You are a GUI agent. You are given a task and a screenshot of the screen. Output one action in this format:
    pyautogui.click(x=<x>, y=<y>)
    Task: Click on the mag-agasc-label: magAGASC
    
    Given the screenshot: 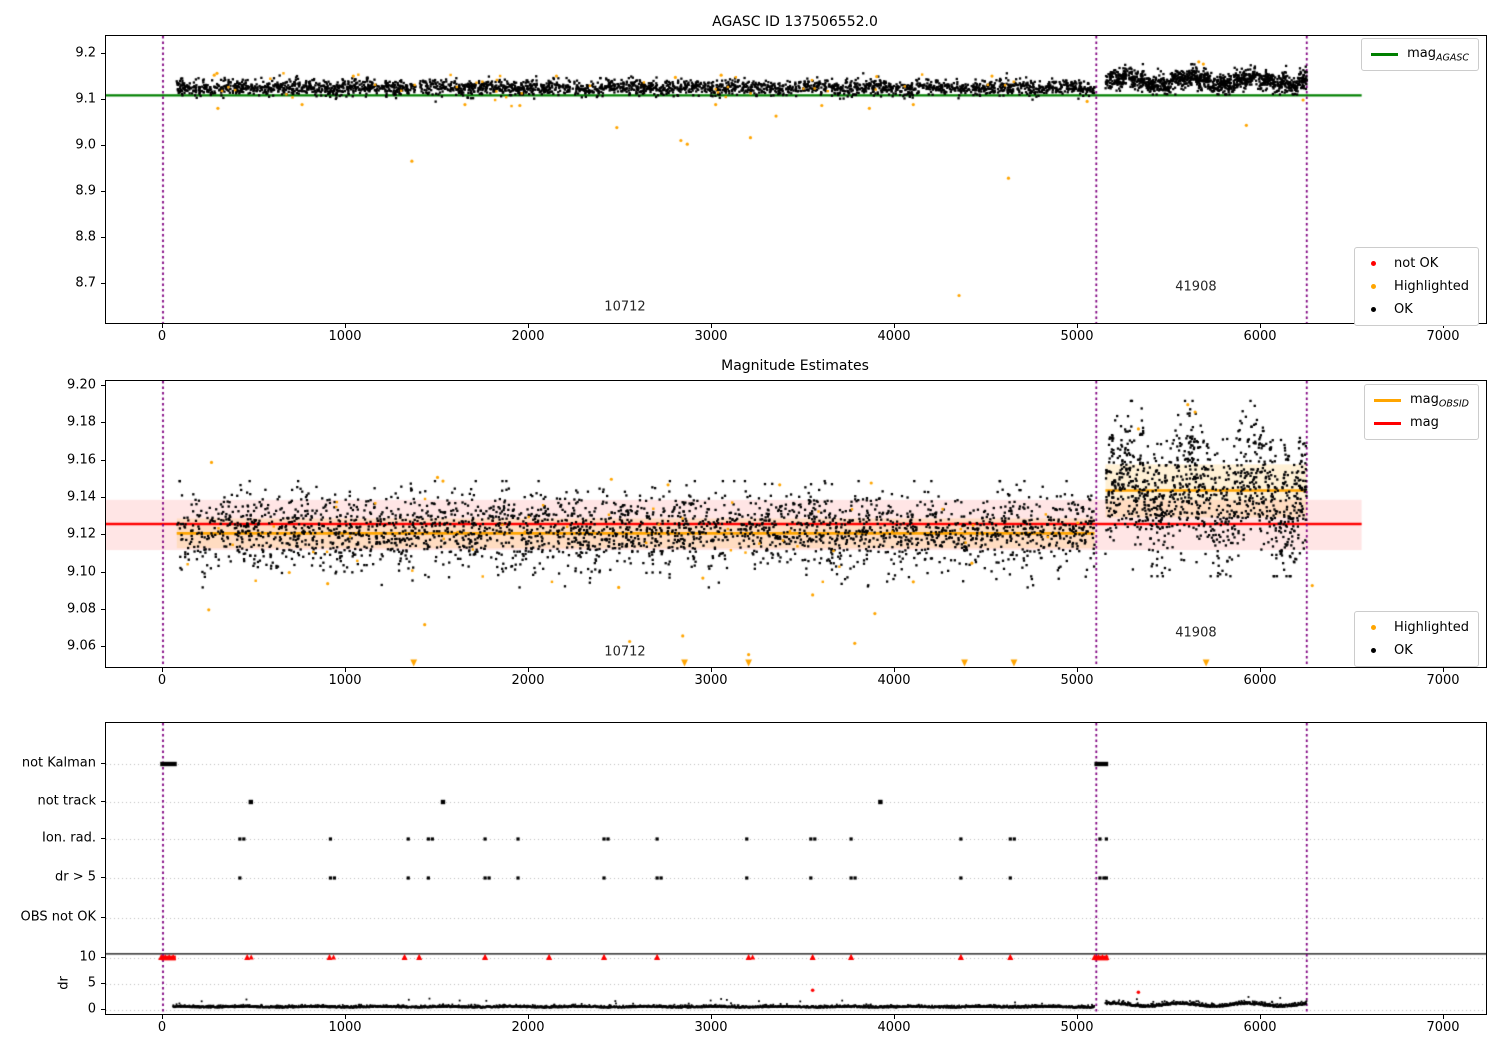 What is the action you would take?
    pyautogui.click(x=1438, y=54)
    